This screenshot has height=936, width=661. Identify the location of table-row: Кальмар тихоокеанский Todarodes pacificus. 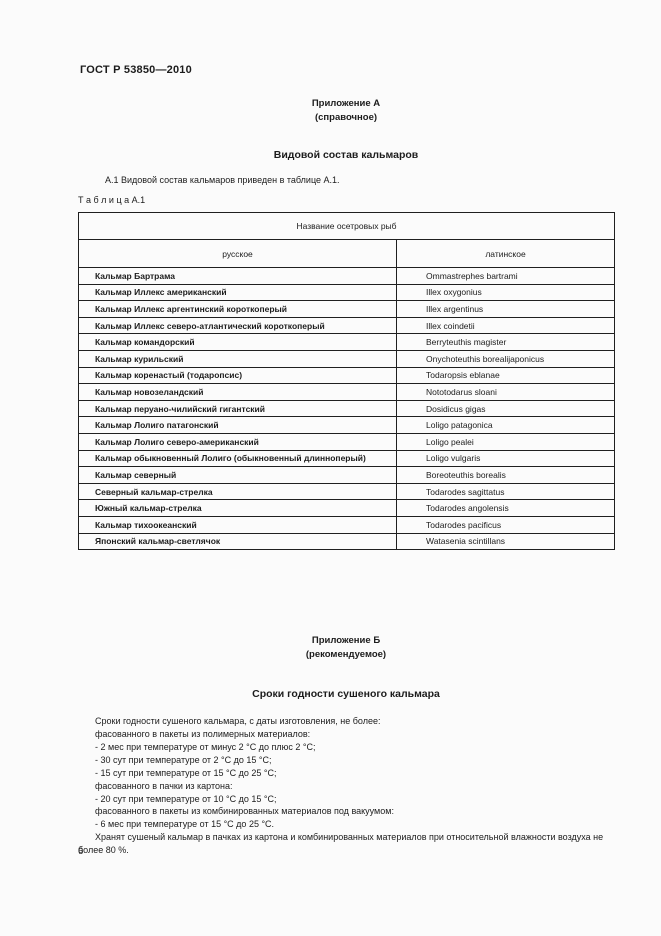
(346, 524).